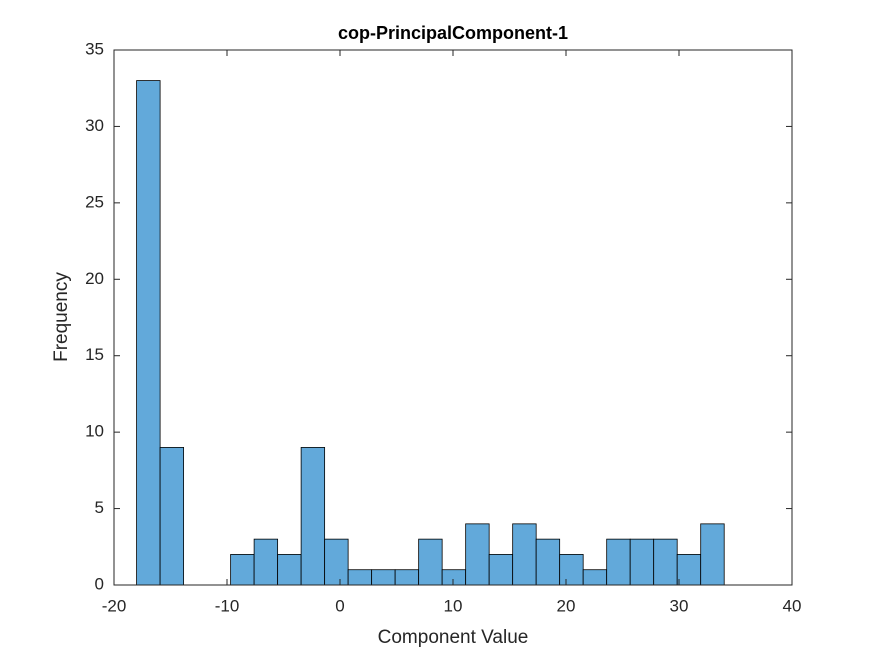  I want to click on y-tick-label: 35, so click(94, 48).